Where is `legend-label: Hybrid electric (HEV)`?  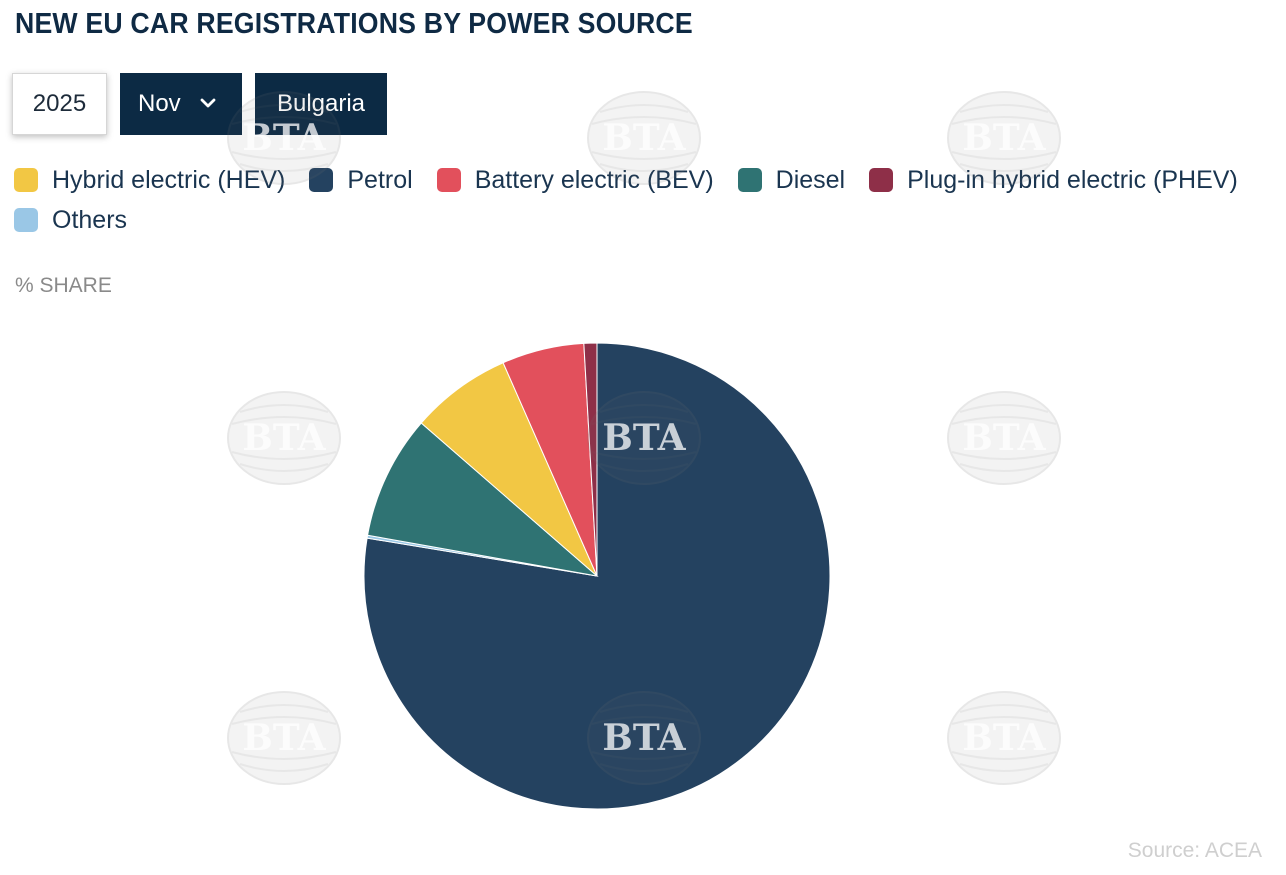
legend-label: Hybrid electric (HEV) is located at coordinates (169, 179).